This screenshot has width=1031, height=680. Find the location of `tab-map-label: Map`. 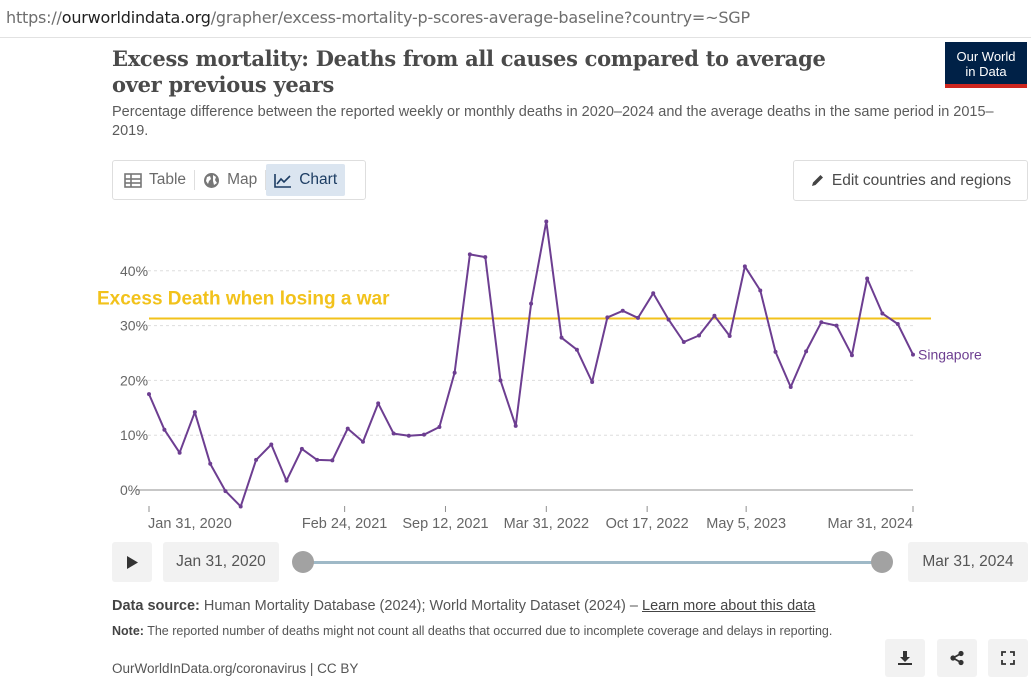

tab-map-label: Map is located at coordinates (242, 179).